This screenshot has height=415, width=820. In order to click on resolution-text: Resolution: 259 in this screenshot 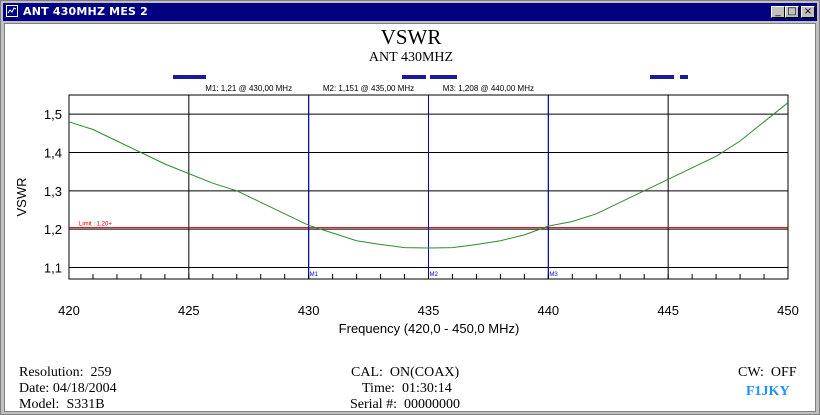, I will do `click(65, 372)`.